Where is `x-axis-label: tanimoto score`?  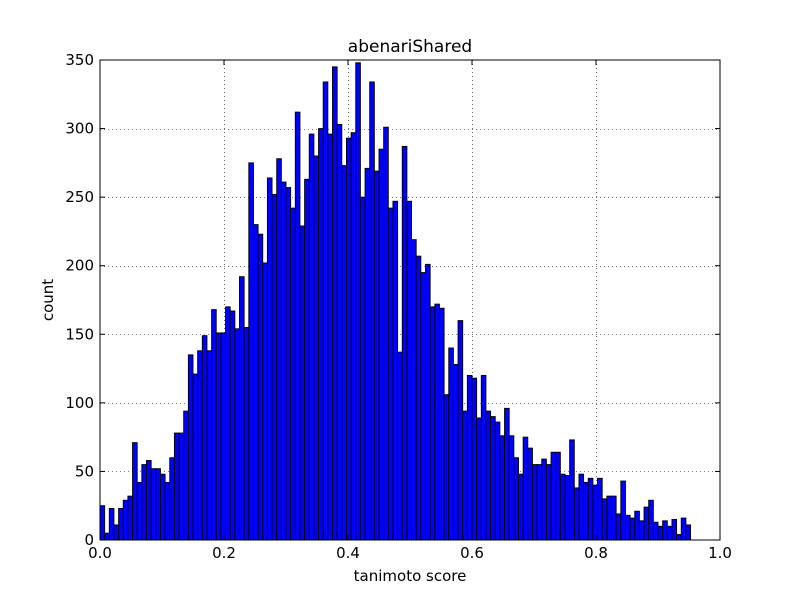 x-axis-label: tanimoto score is located at coordinates (410, 576).